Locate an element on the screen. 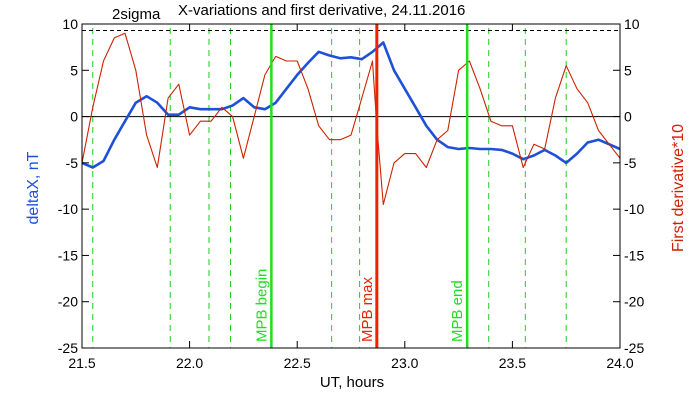 This screenshot has height=400, width=700. y-tick-label-left-4: -10 is located at coordinates (68, 209).